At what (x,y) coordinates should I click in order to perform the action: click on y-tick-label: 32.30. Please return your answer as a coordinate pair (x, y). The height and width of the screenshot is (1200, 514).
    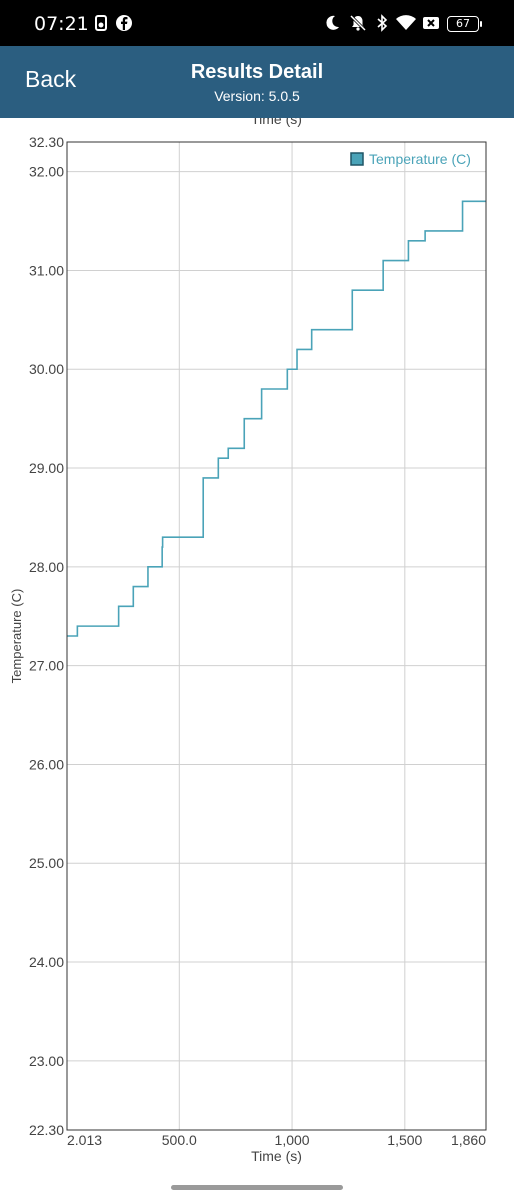
    Looking at the image, I should click on (46, 142).